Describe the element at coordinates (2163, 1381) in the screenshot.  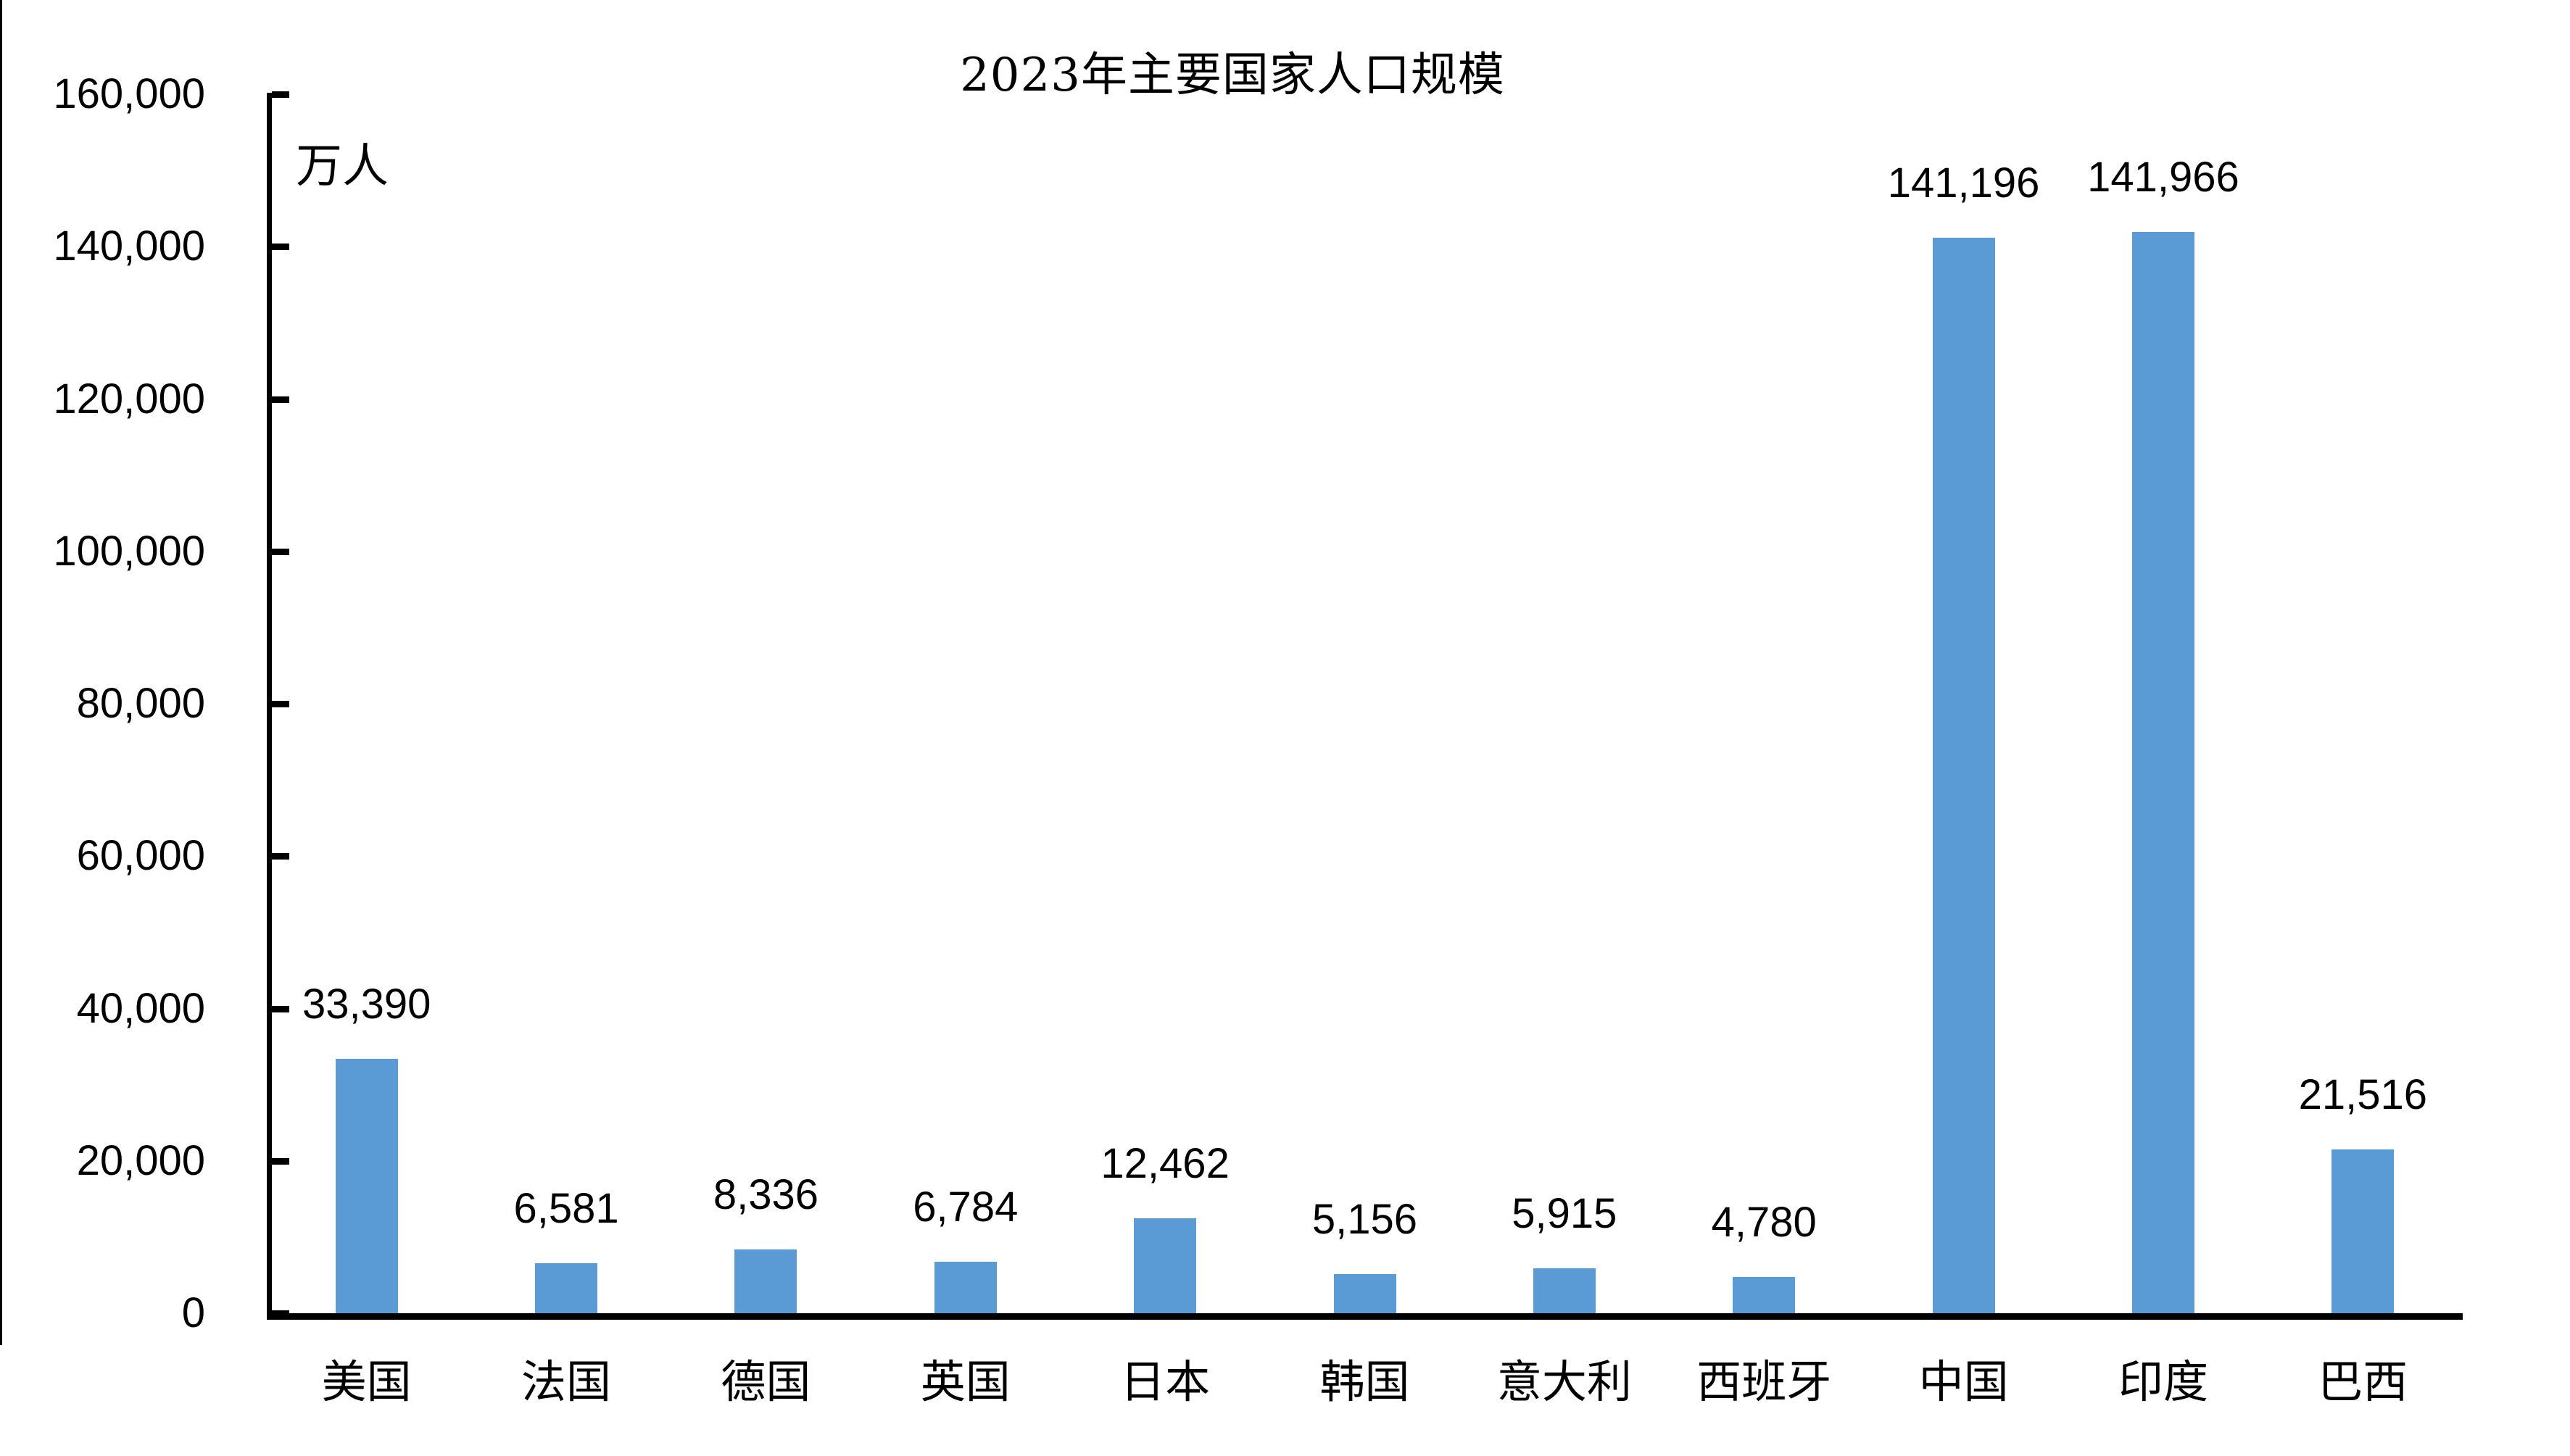
I see `category-label: 印度` at that location.